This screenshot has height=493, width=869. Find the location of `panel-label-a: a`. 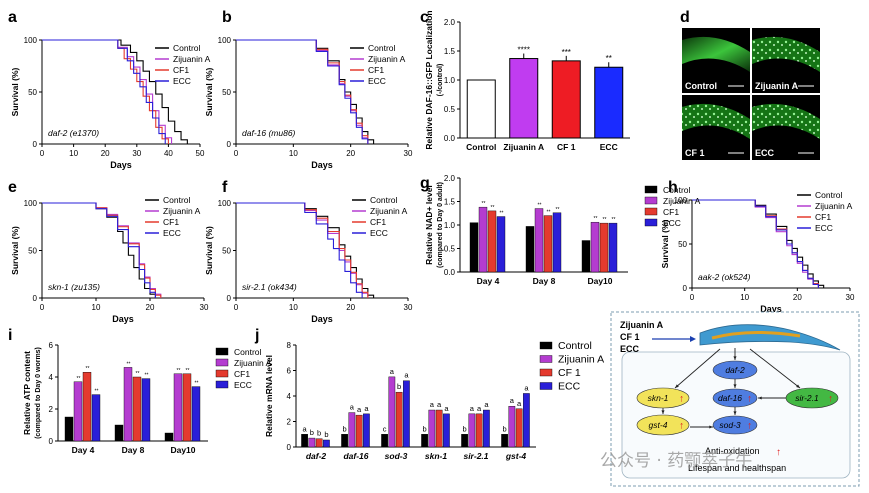

panel-label-a: a is located at coordinates (12, 17).